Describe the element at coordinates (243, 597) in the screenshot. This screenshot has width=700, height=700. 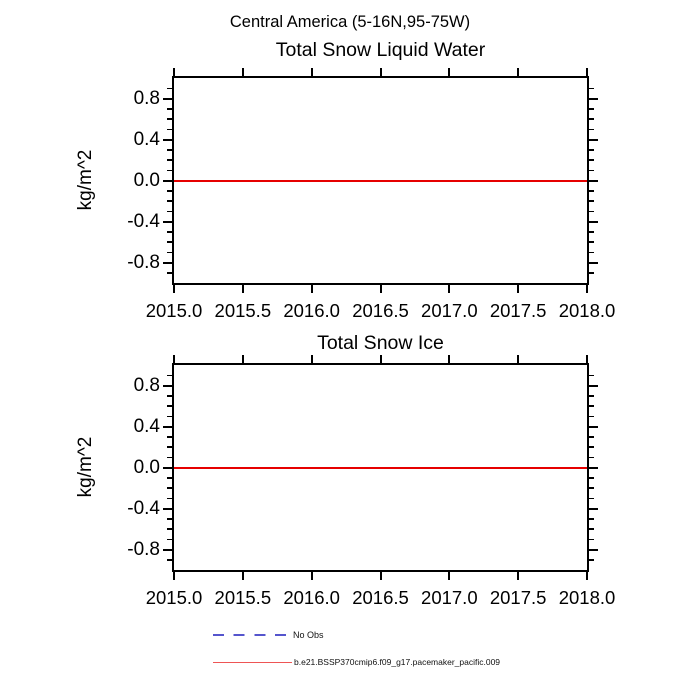
I see `x-tick-label: 2015.5` at that location.